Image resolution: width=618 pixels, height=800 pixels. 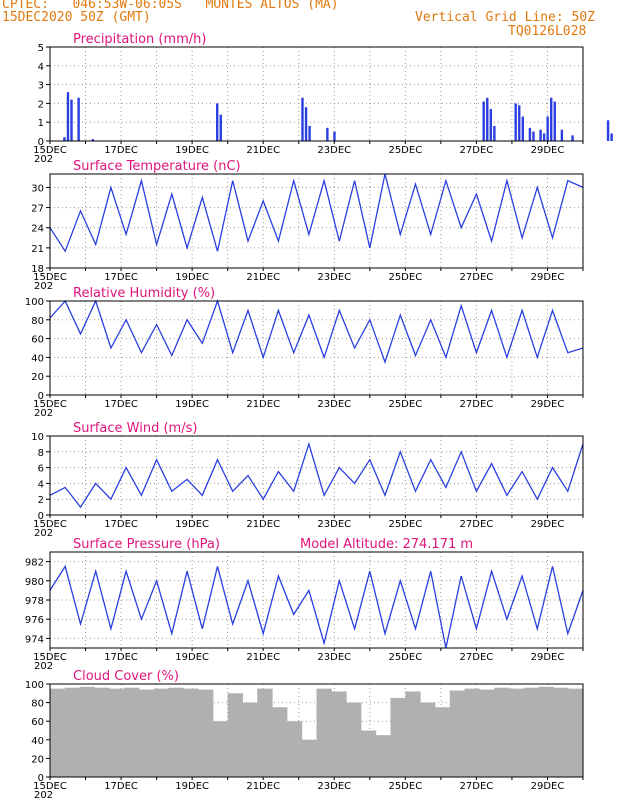 What do you see at coordinates (386, 544) in the screenshot?
I see `model-altitude: Model Altitude: 274.171 m` at bounding box center [386, 544].